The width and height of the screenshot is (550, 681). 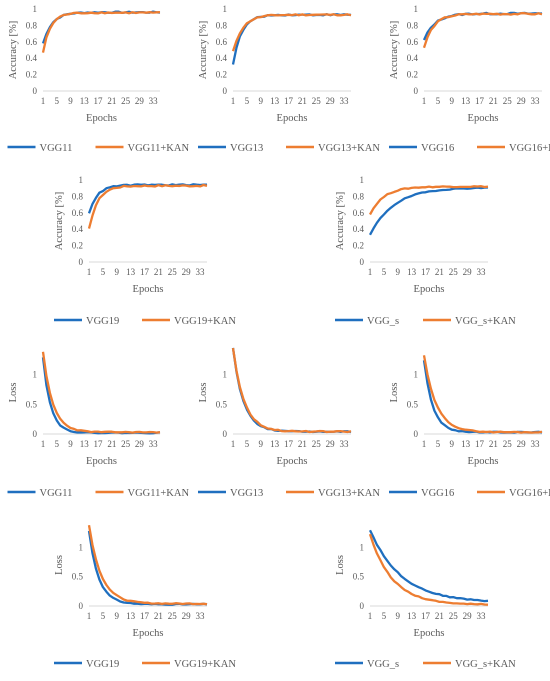 What do you see at coordinates (102, 321) in the screenshot?
I see `legend-label: VGG19` at bounding box center [102, 321].